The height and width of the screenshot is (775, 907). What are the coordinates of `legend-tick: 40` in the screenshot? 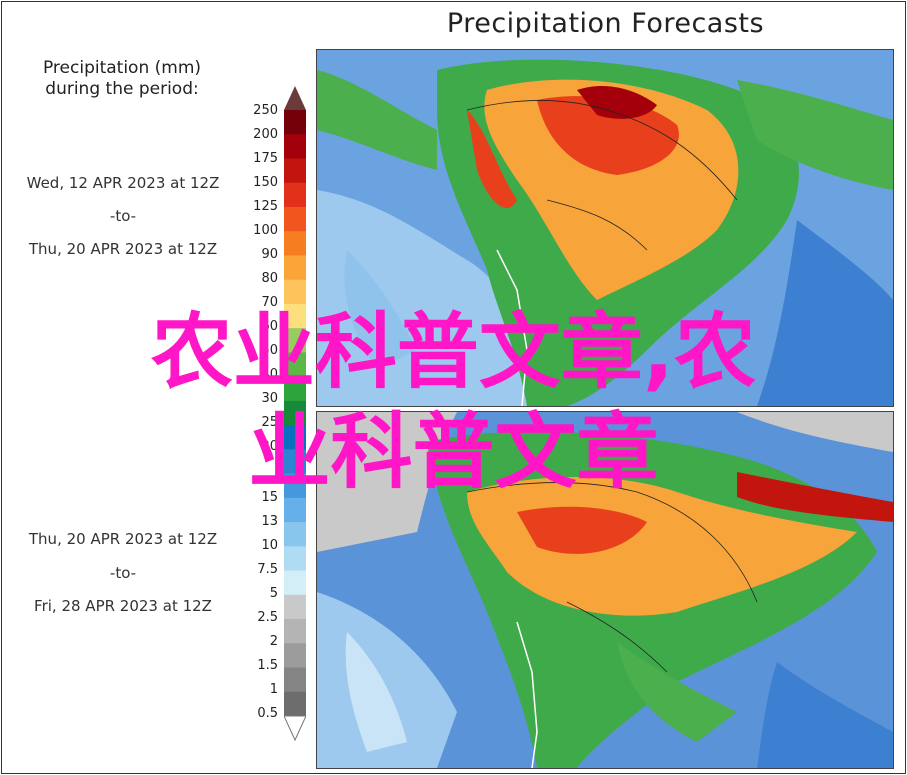 It's located at (269, 374).